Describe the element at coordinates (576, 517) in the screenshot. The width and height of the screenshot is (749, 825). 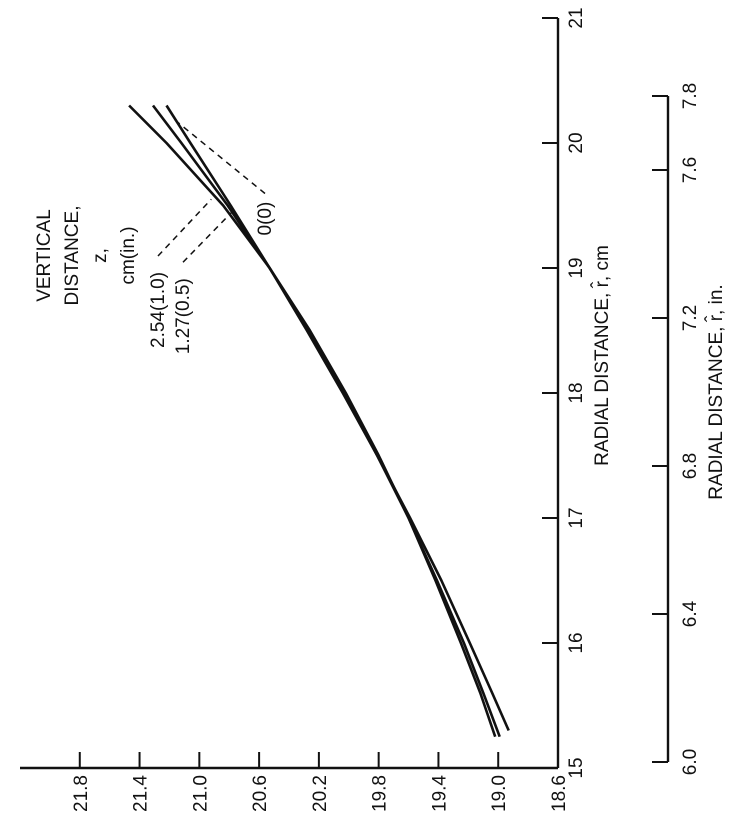
I see `x-tick-label: 17` at that location.